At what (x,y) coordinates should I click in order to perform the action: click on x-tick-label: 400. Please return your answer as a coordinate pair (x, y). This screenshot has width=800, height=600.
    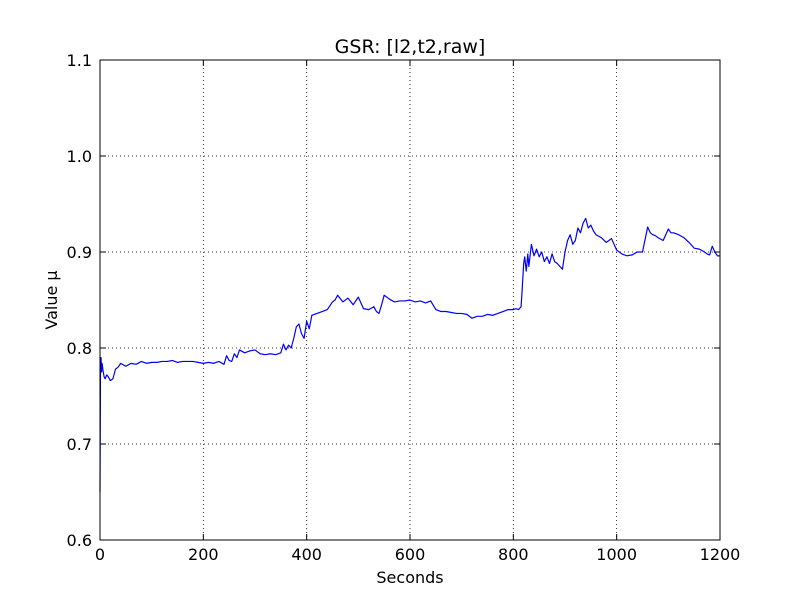
    Looking at the image, I should click on (306, 554).